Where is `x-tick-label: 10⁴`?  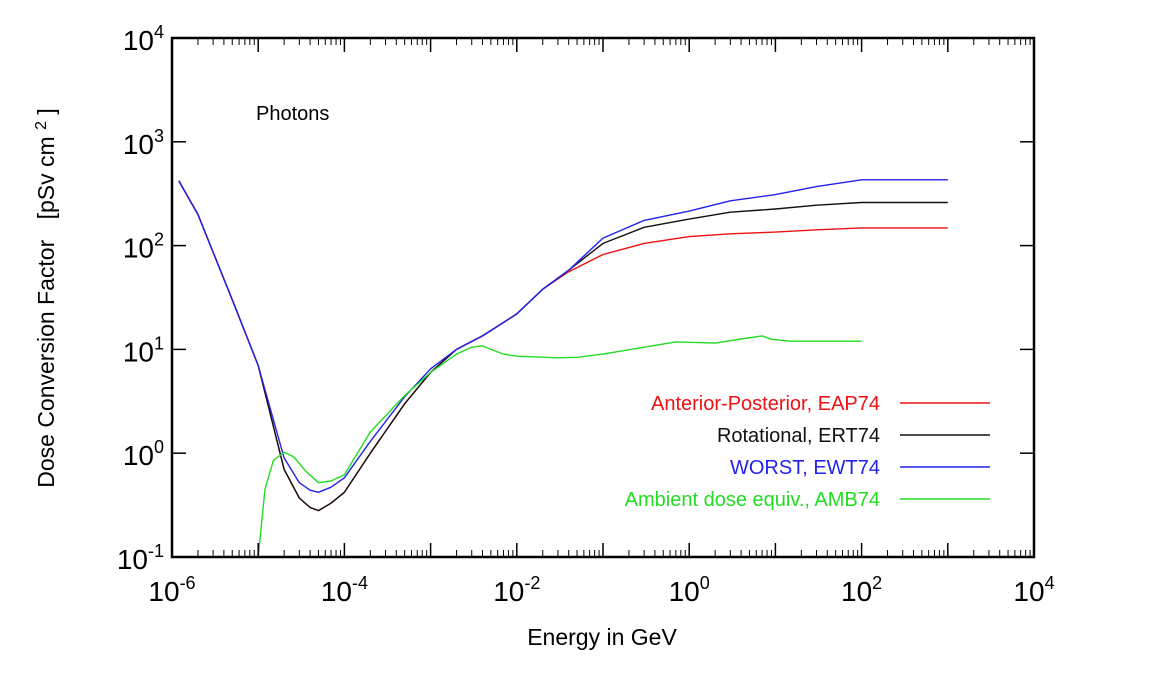
x-tick-label: 10⁴ is located at coordinates (1033, 590).